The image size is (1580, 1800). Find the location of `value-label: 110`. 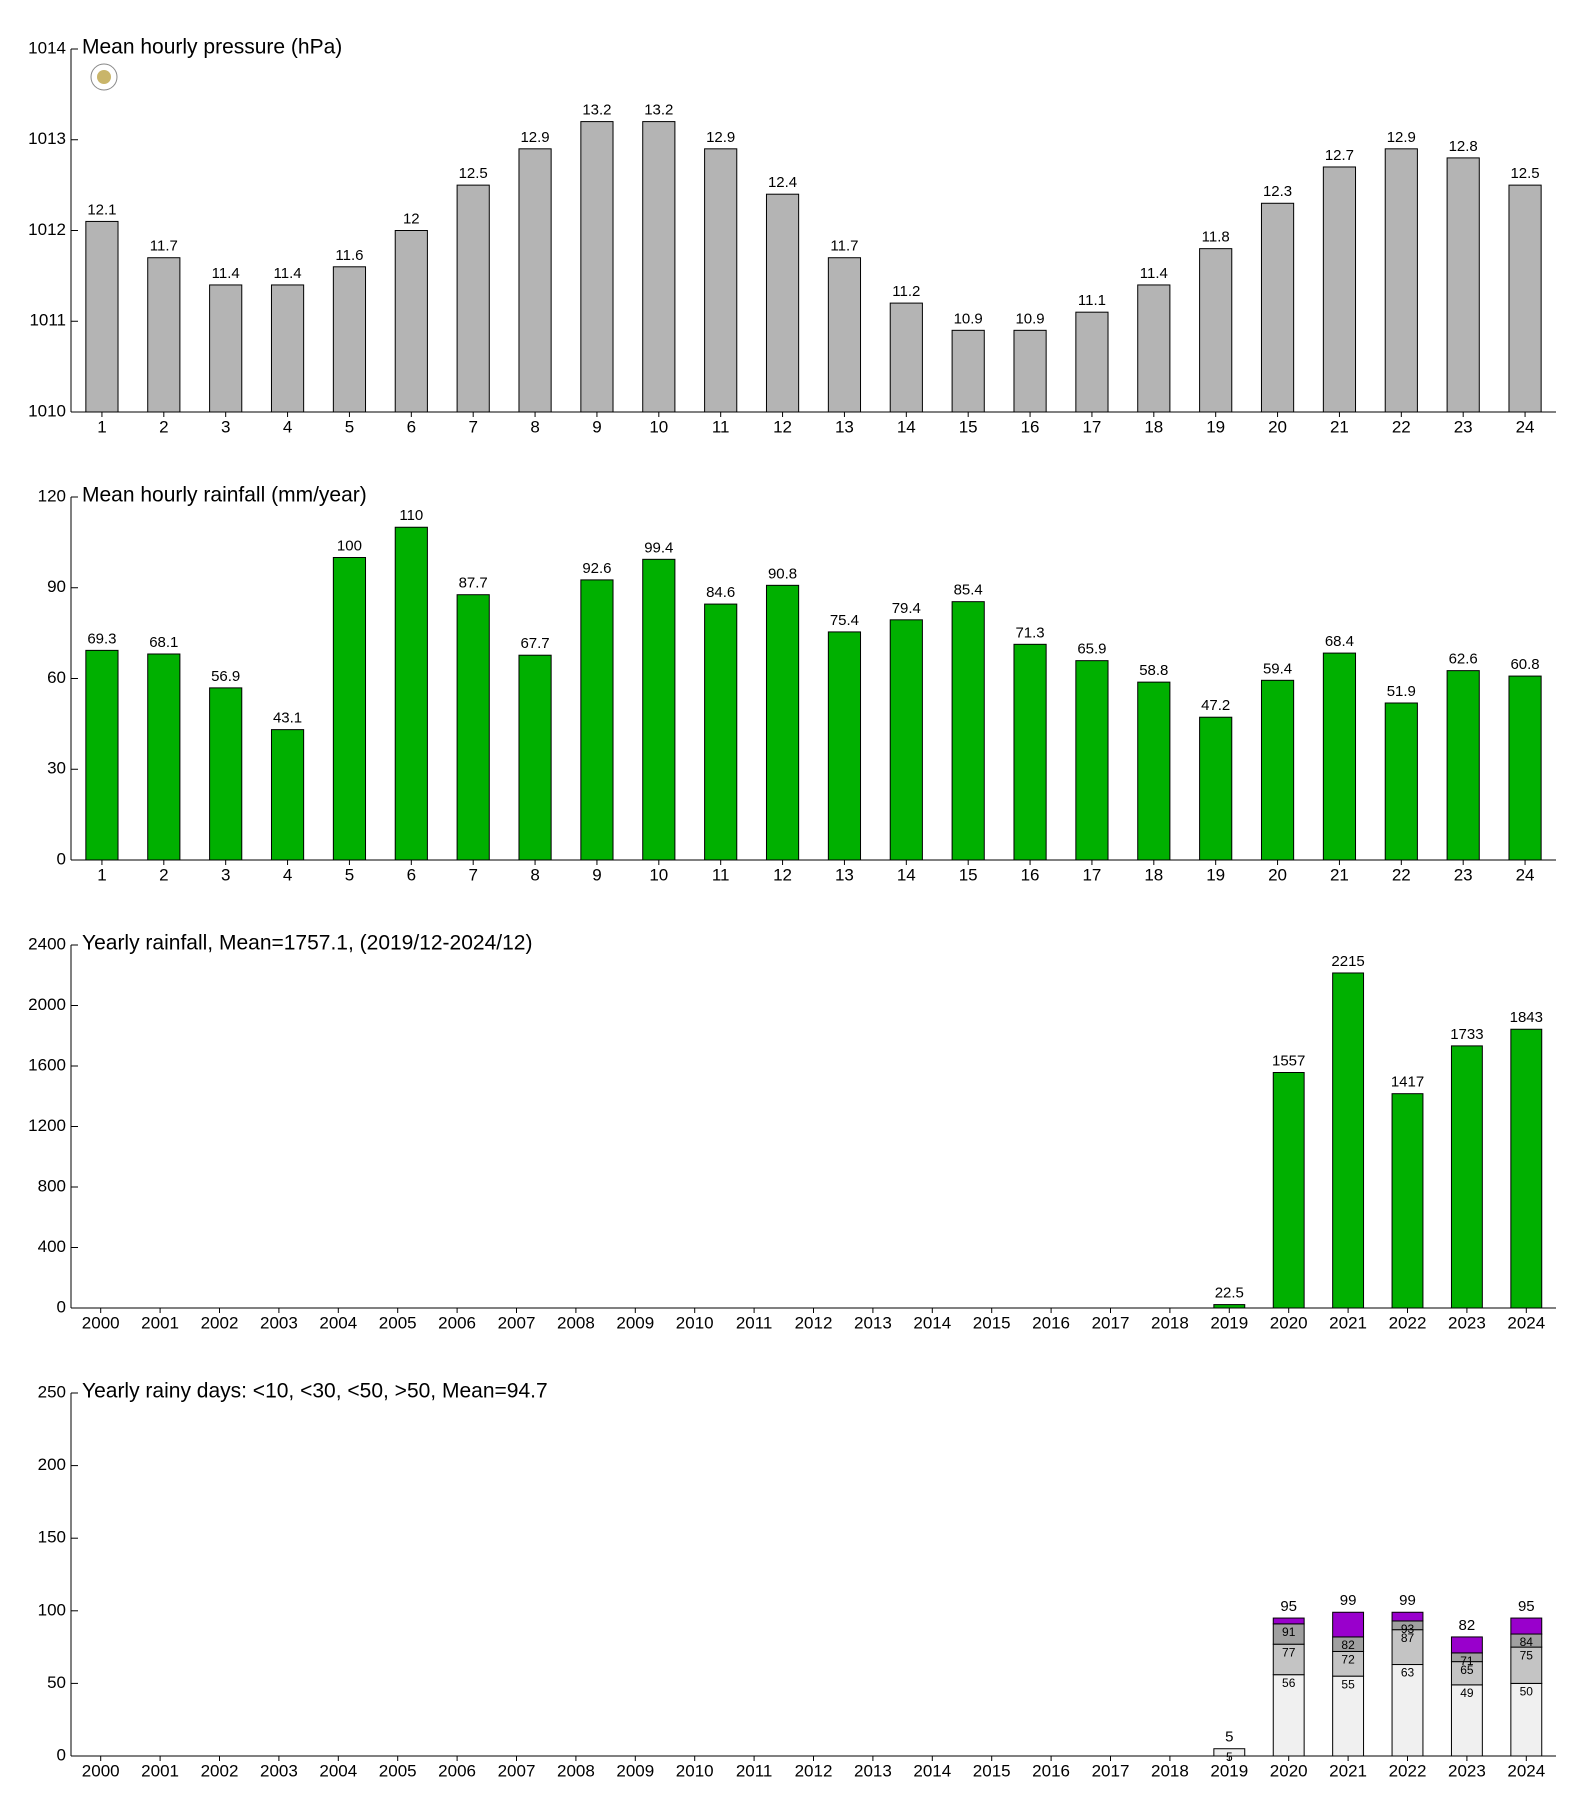

value-label: 110 is located at coordinates (411, 515).